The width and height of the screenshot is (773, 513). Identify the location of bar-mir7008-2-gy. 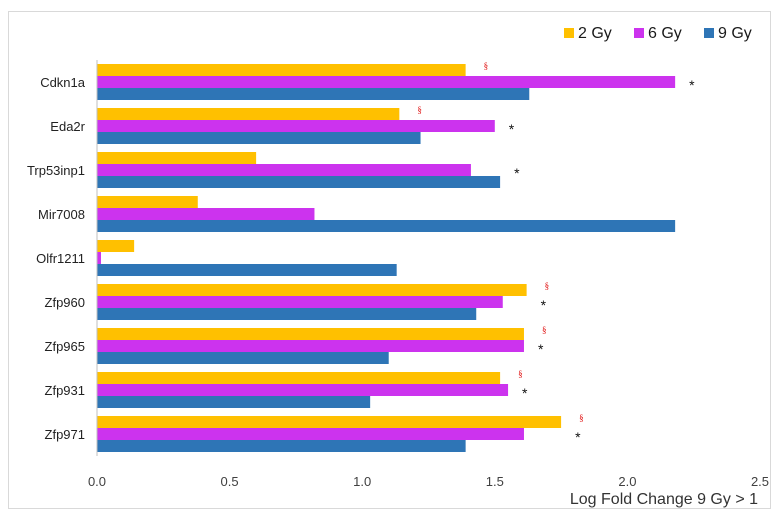
(147, 202).